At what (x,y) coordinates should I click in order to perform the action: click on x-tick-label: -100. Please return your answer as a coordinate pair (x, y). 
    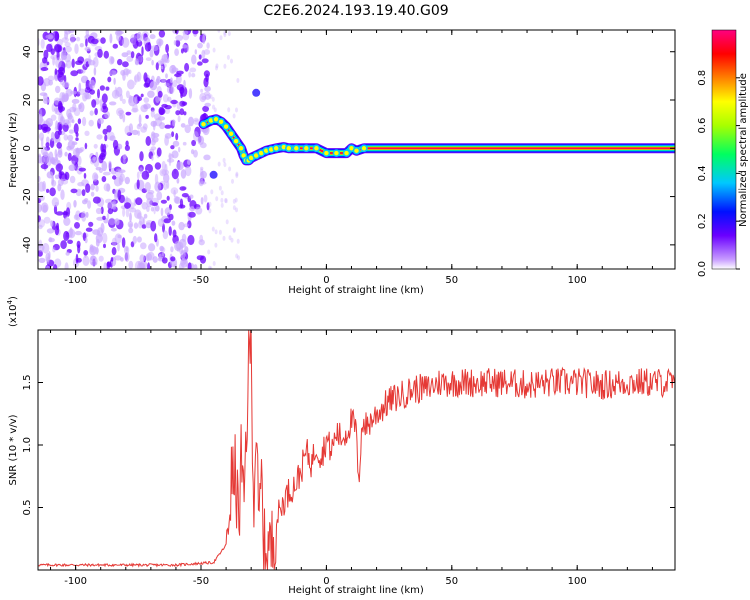
    Looking at the image, I should click on (75, 581).